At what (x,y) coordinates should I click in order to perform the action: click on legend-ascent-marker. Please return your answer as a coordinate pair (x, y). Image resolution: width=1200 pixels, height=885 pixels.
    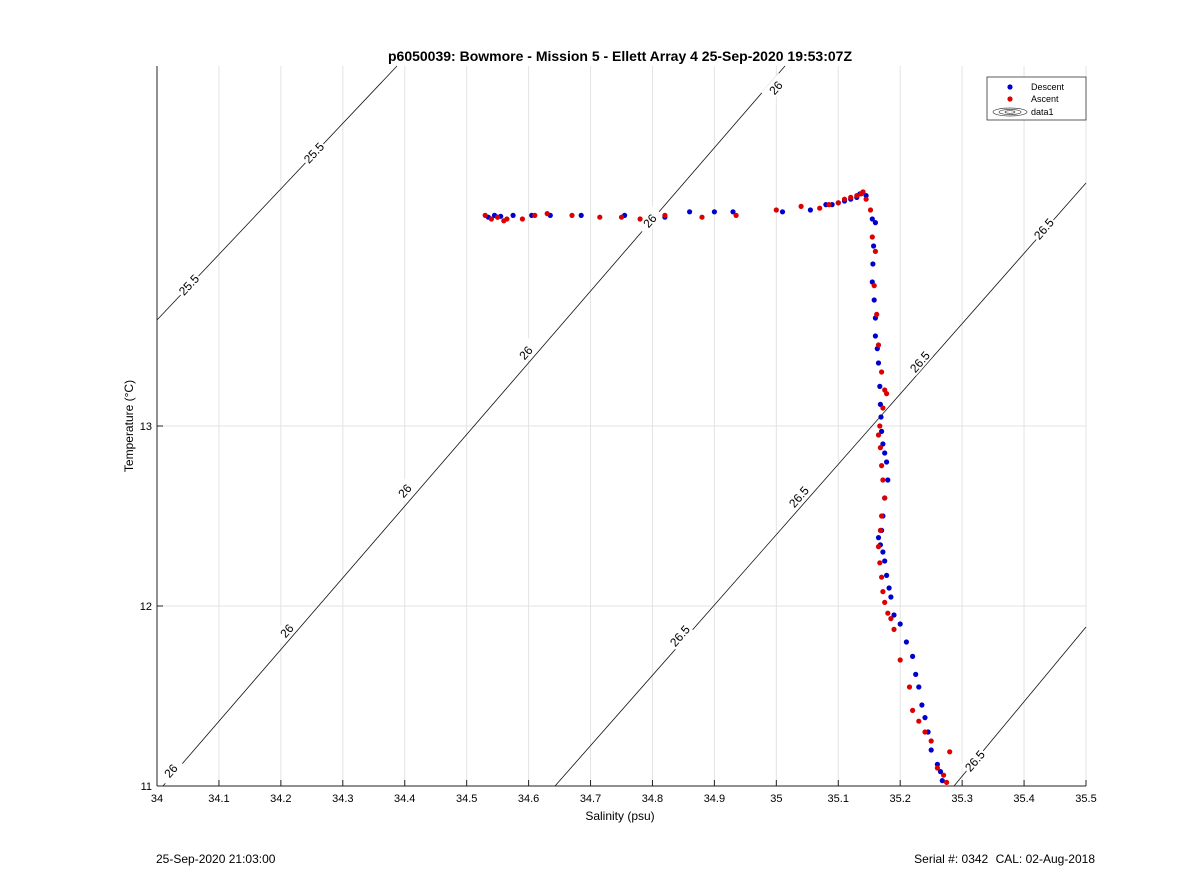
    Looking at the image, I should click on (1010, 99).